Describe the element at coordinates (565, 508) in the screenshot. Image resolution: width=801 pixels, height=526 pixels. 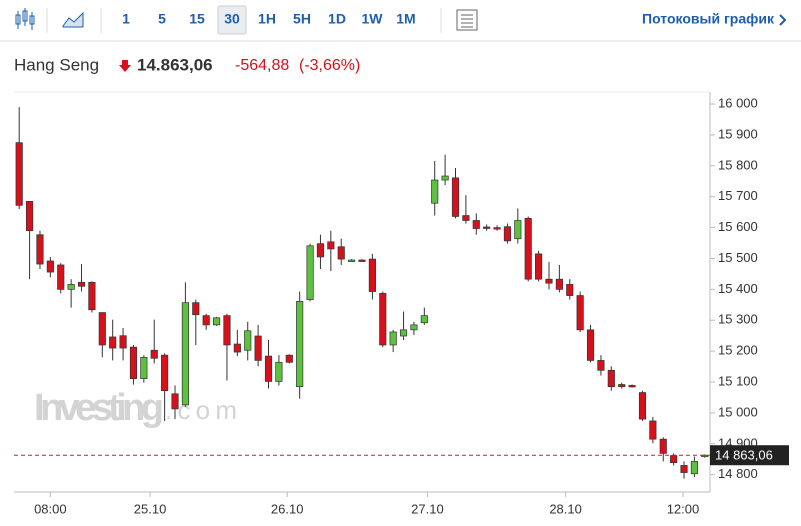
I see `x-tick-label: 28.10` at that location.